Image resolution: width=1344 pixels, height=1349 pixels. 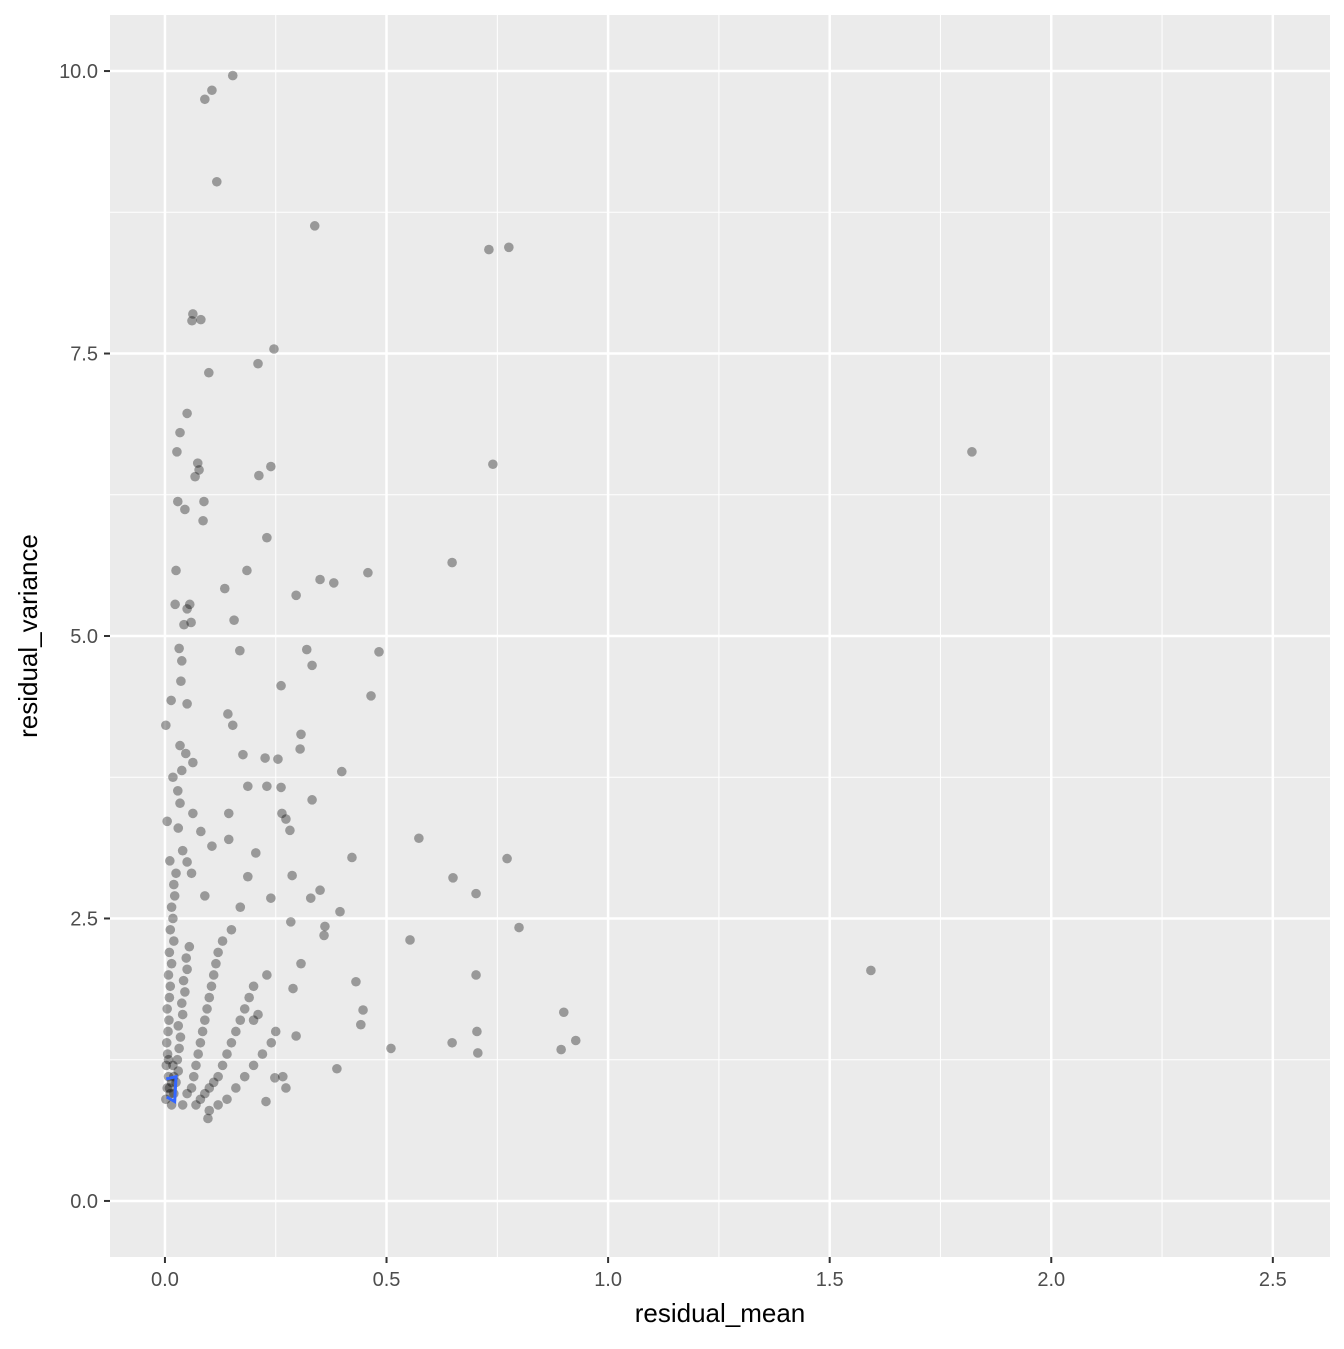 I want to click on x-axis-label: residual_mean, so click(x=720, y=1313).